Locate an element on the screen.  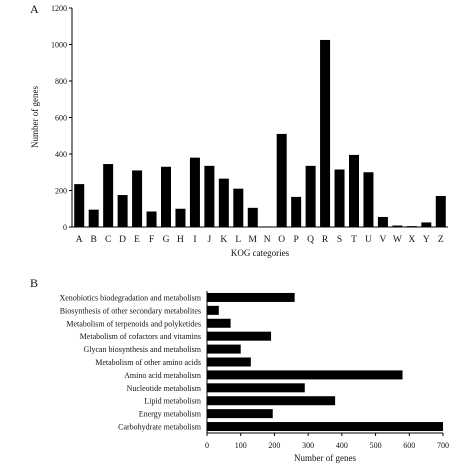
panel-b-category-label: Metabolism of terpenoids and polyketides is located at coordinates (133, 323).